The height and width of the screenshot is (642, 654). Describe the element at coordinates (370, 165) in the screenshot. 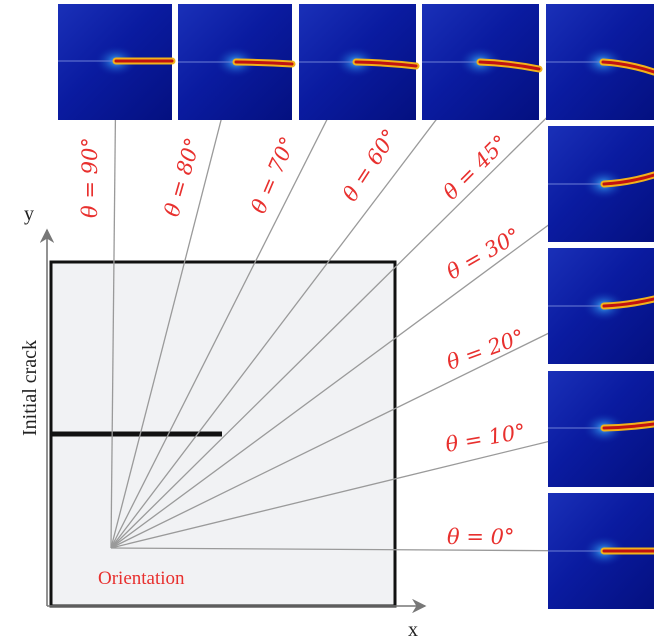

I see `angle-label-60: θ = 60°` at that location.